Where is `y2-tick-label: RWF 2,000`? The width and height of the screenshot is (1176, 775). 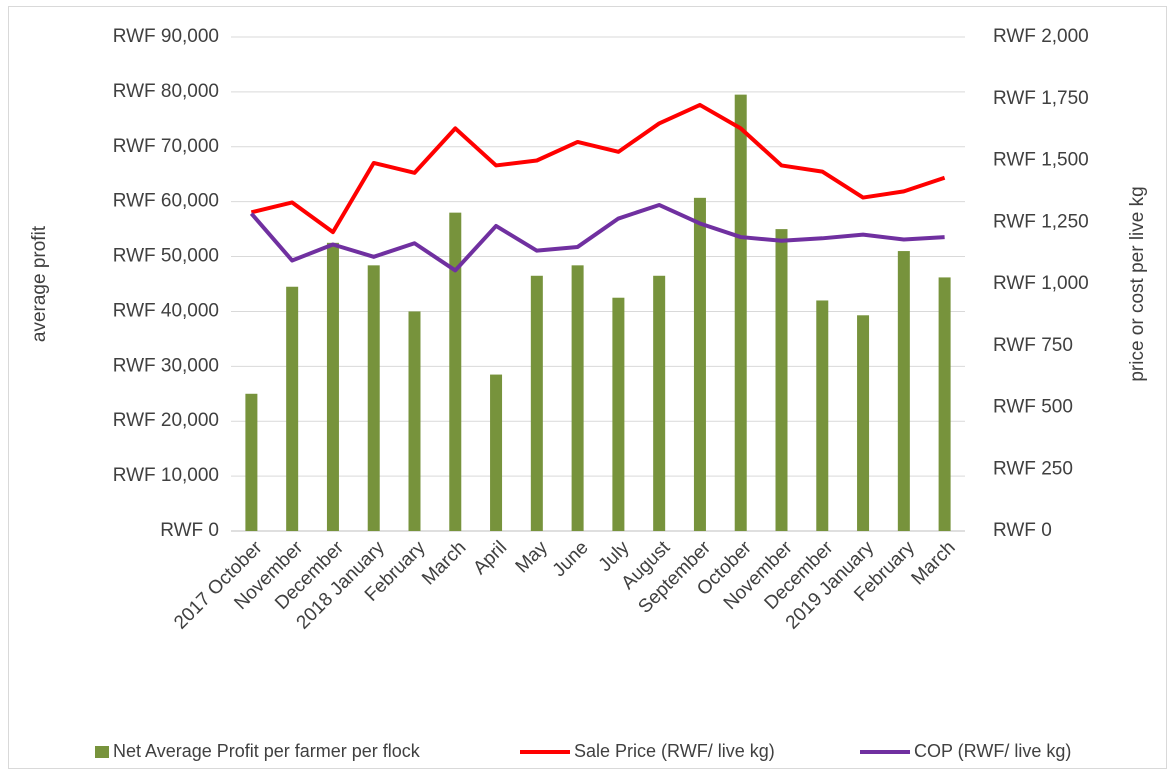 y2-tick-label: RWF 2,000 is located at coordinates (1041, 36).